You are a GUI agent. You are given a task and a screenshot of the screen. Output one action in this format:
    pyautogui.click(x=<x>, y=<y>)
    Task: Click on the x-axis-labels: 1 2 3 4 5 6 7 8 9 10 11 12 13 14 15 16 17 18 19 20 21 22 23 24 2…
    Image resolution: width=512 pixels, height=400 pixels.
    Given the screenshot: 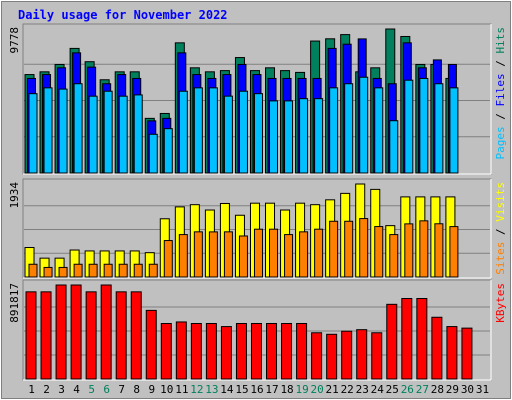 What is the action you would take?
    pyautogui.click(x=258, y=389)
    